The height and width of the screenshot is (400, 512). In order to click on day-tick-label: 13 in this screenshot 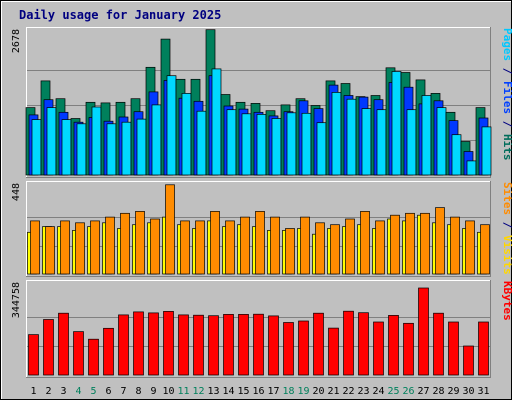, I will do `click(213, 391)`.